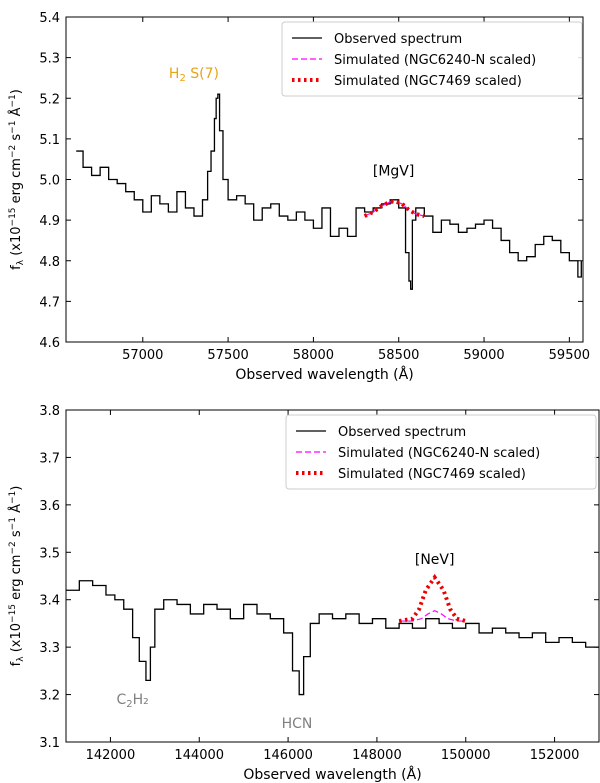  I want to click on x-tick-label: 59000, so click(483, 355).